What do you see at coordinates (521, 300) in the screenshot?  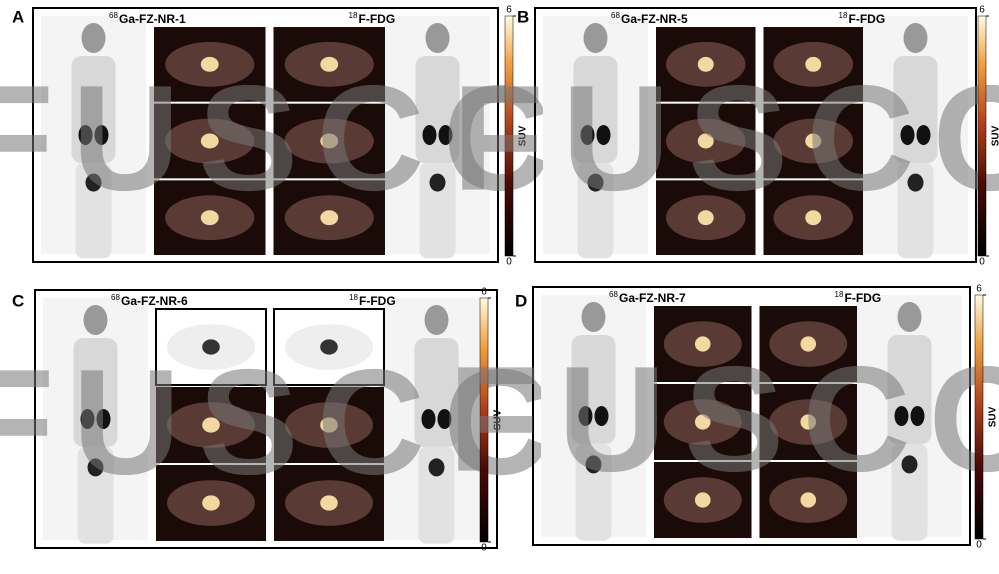 I see `panel-label: D` at bounding box center [521, 300].